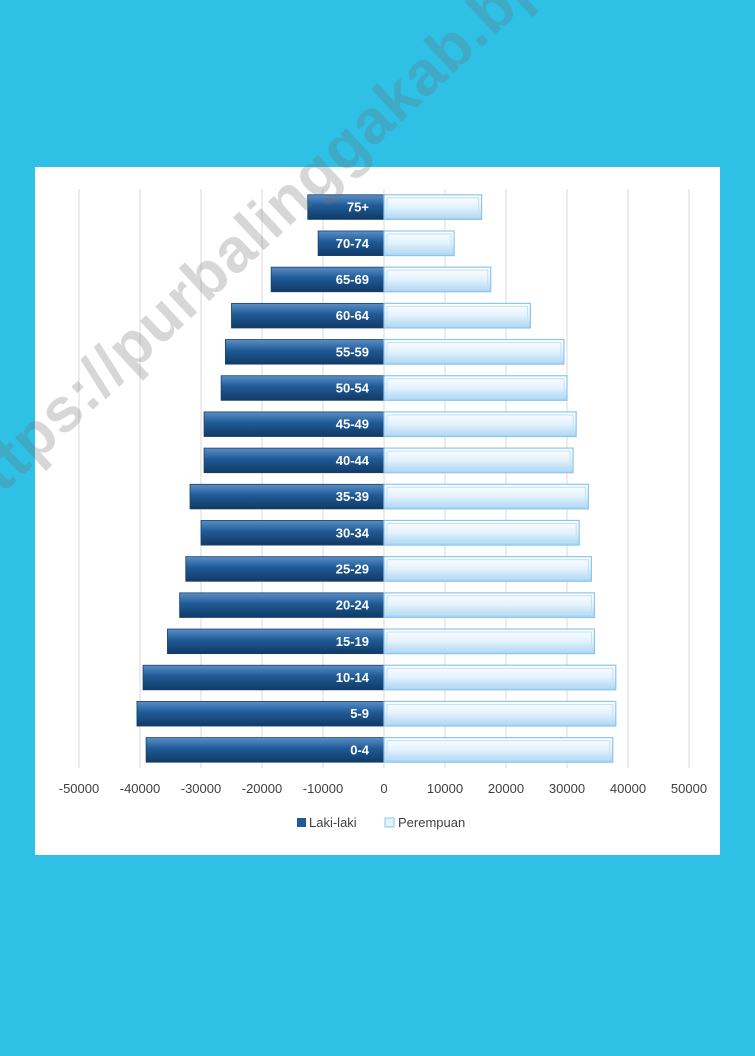 The width and height of the screenshot is (755, 1056). What do you see at coordinates (353, 460) in the screenshot?
I see `category-label: 40-44` at bounding box center [353, 460].